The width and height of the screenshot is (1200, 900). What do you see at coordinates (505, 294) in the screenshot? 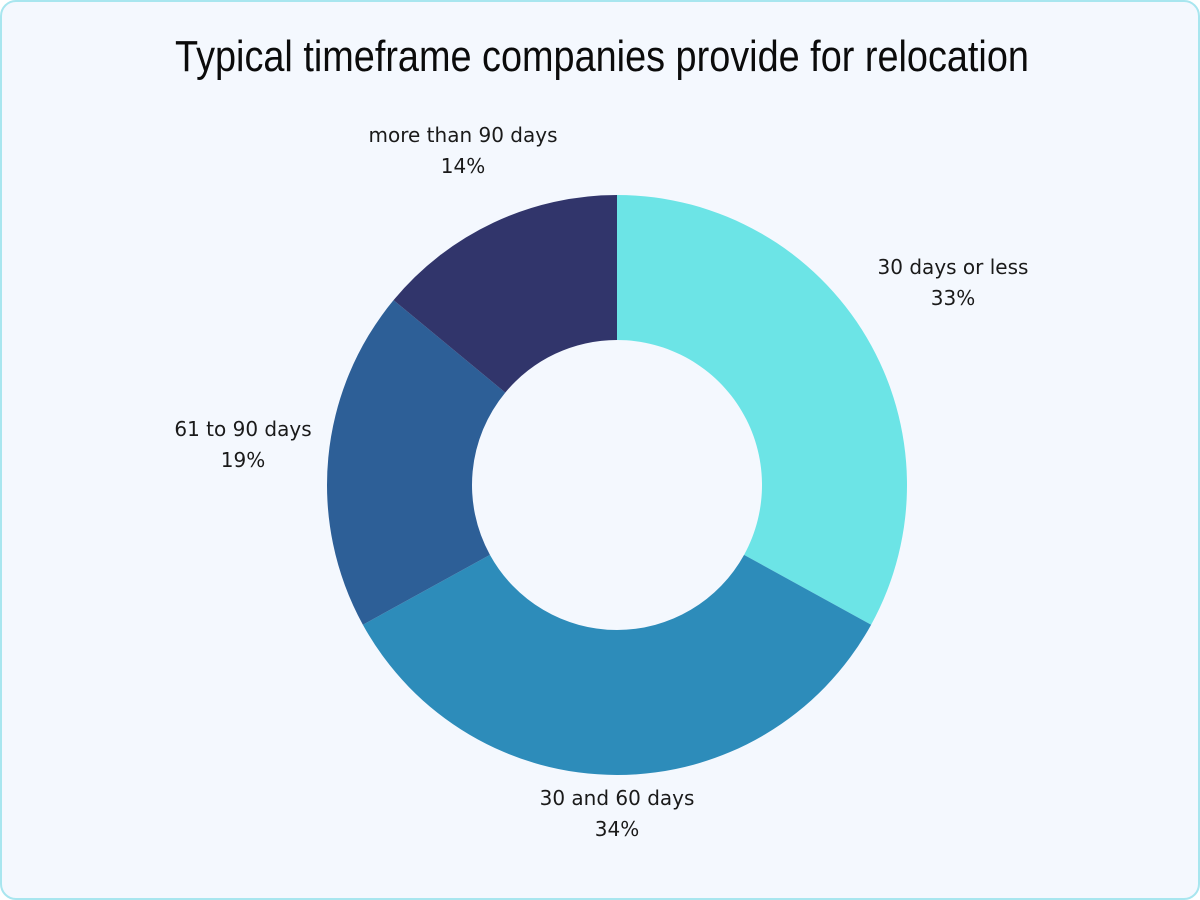
I see `slice-more-than-90-days` at bounding box center [505, 294].